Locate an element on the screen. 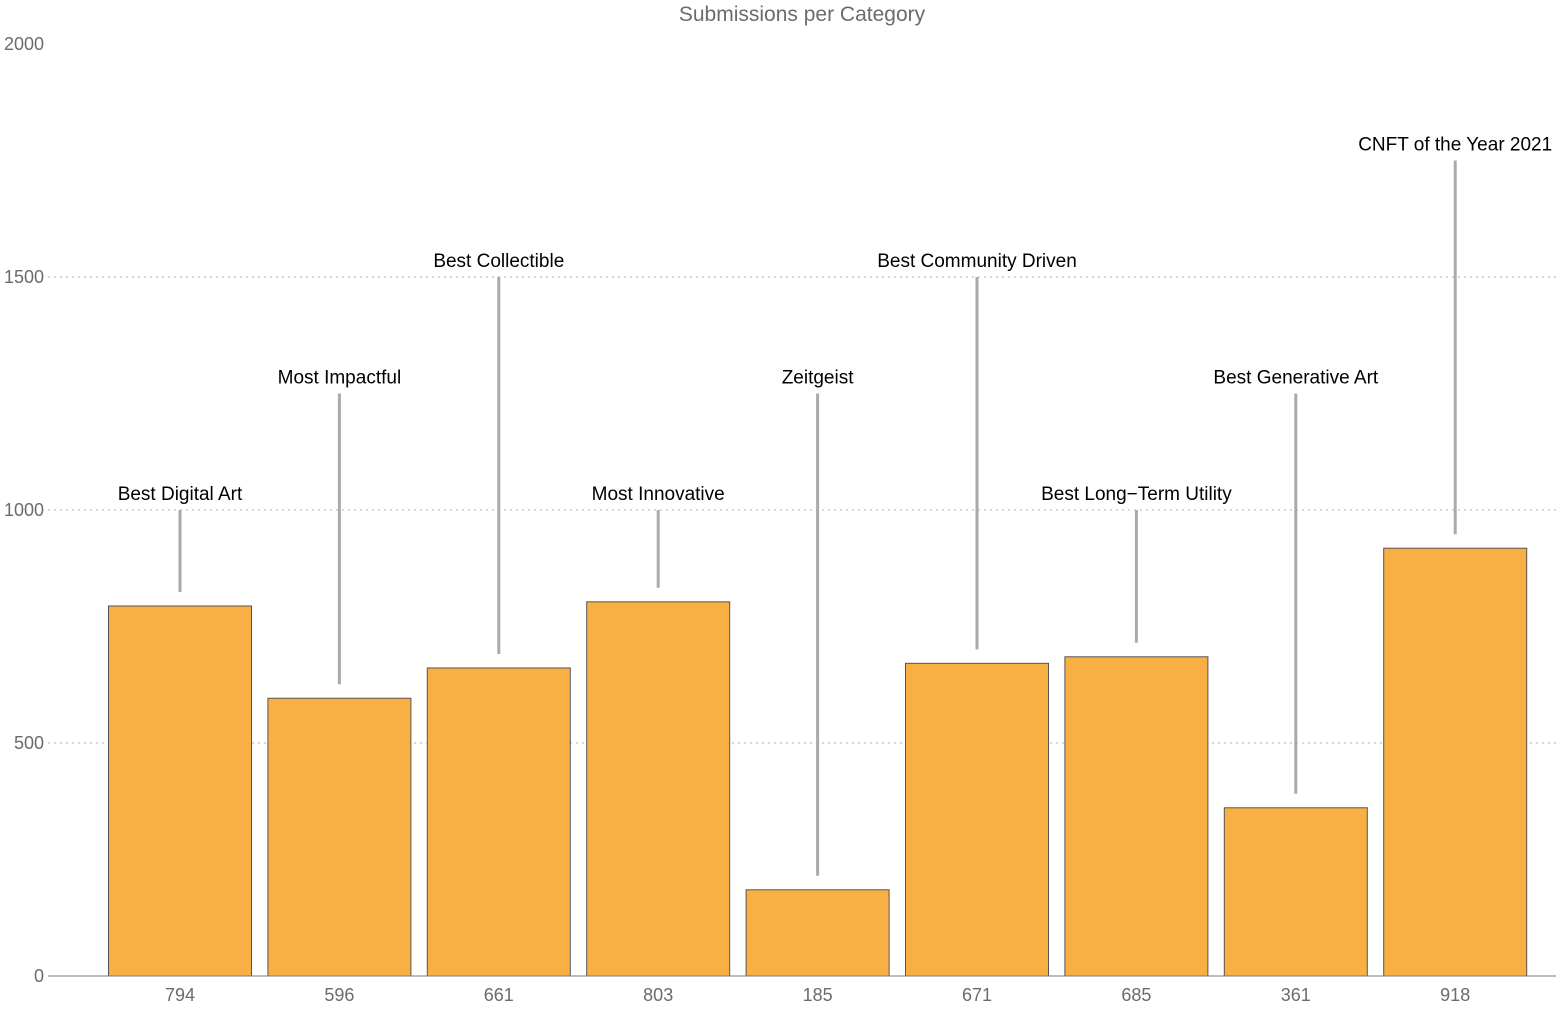 The width and height of the screenshot is (1566, 1010). y-tick-label-1000: 1000 is located at coordinates (24, 510).